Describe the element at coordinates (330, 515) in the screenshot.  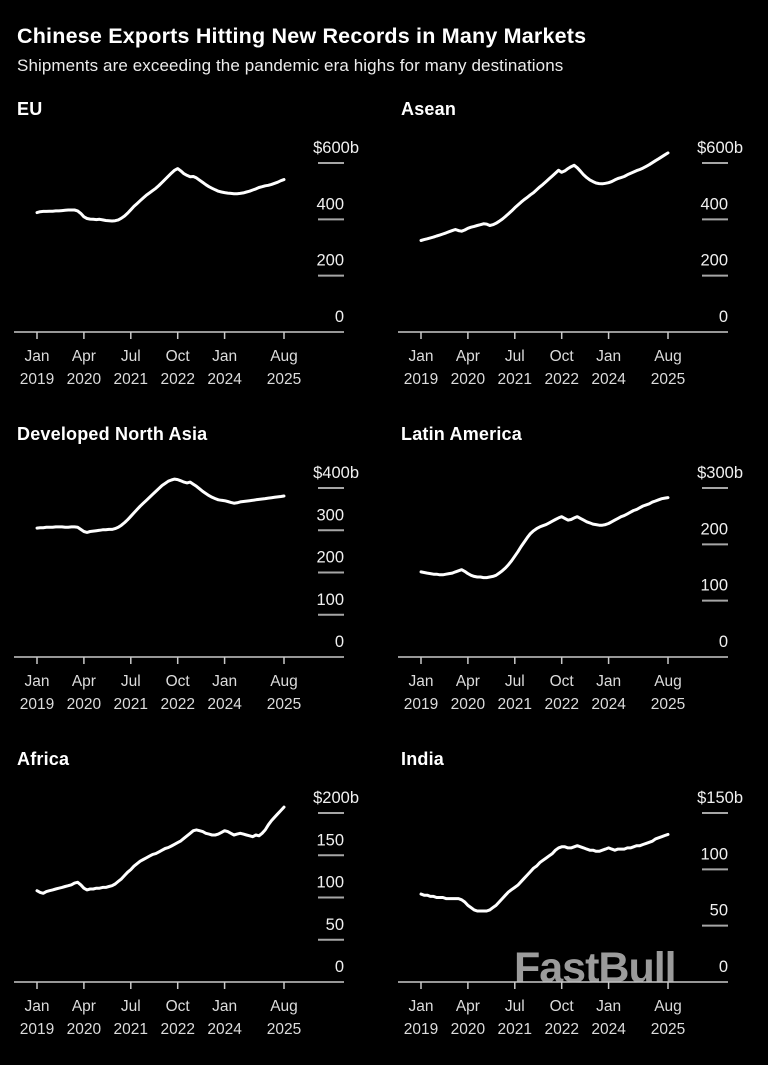
I see `y-tick-label: 300` at that location.